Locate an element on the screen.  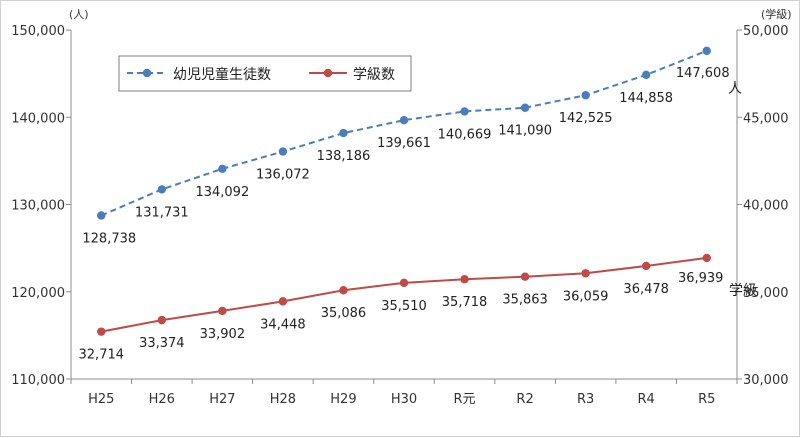
data-label: 142,525 is located at coordinates (586, 118).